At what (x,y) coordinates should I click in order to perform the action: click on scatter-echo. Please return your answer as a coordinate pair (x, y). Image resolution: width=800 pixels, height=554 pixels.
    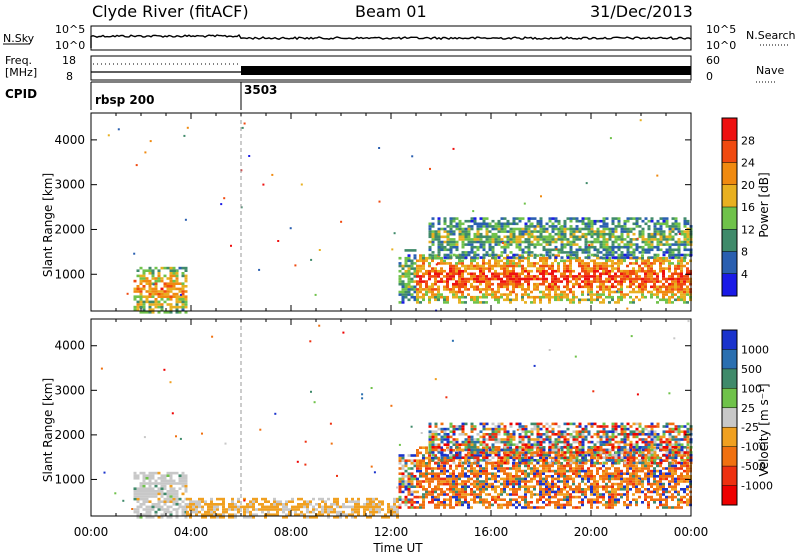
    Looking at the image, I should click on (473, 211).